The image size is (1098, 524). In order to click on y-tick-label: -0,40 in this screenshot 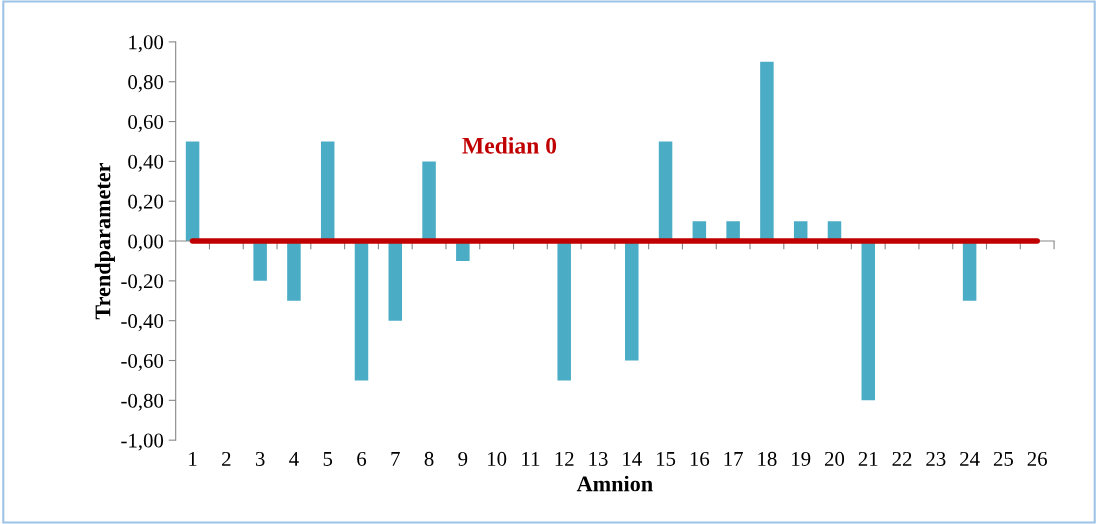, I will do `click(142, 323)`.